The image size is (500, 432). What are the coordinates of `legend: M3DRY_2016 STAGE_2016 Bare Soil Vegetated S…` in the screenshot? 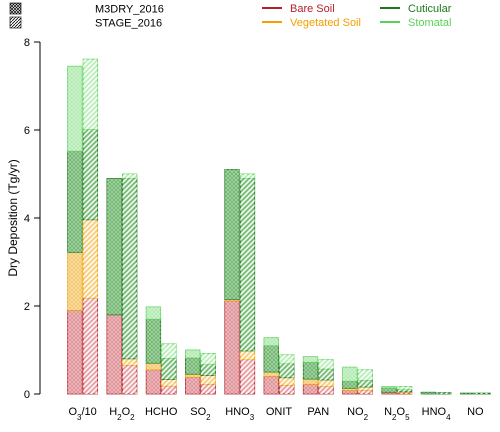 It's located at (230, 16).